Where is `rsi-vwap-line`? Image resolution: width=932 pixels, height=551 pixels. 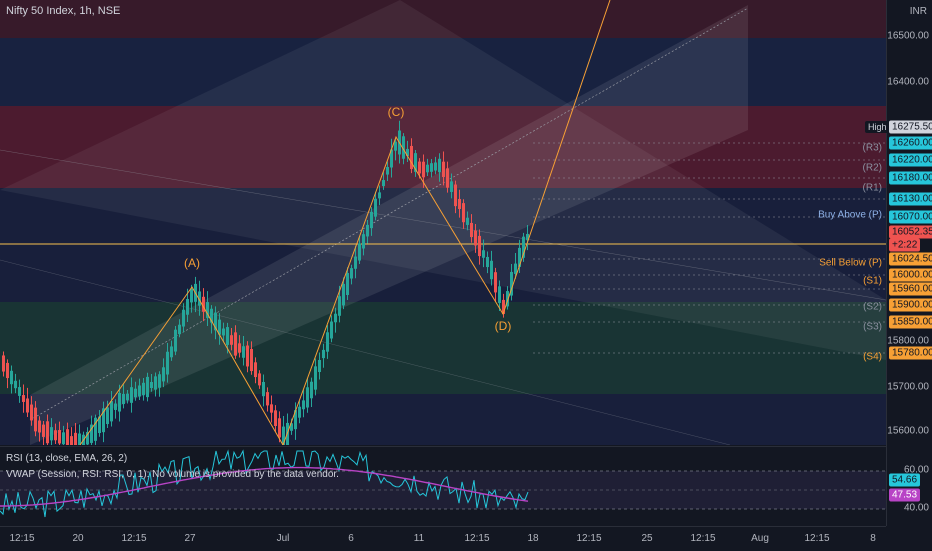
rsi-vwap-line is located at coordinates (264, 486).